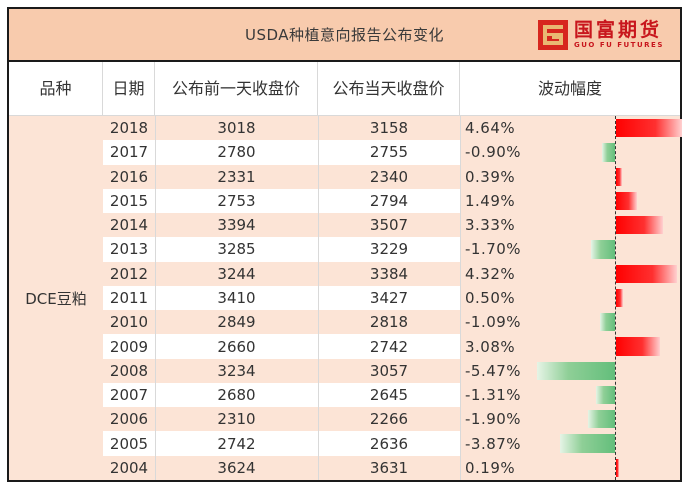 This screenshot has height=491, width=692. What do you see at coordinates (569, 88) in the screenshot?
I see `col-header-change: 波动幅度` at bounding box center [569, 88].